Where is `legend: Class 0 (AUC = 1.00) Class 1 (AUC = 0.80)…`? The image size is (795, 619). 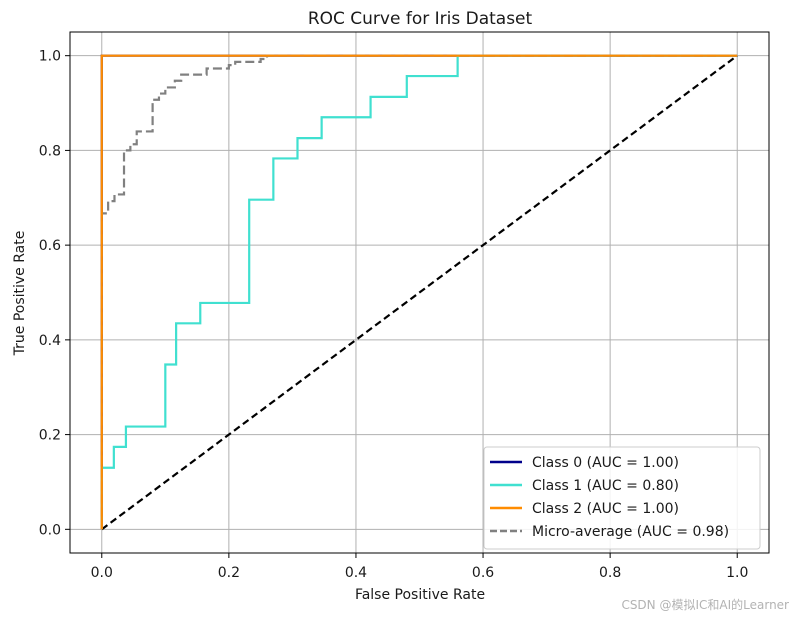 legend: Class 0 (AUC = 1.00) Class 1 (AUC = 0.80)… is located at coordinates (622, 498).